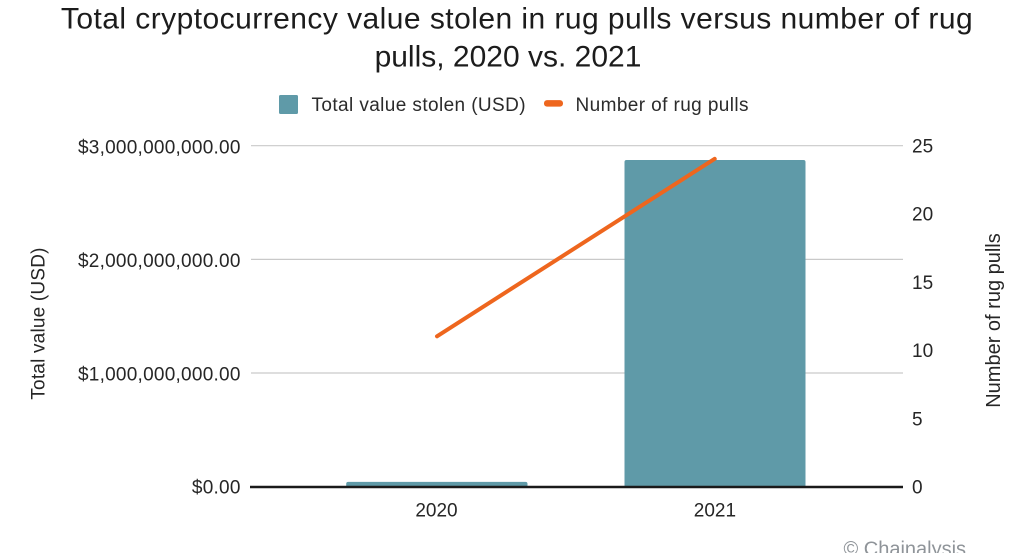  I want to click on svg-text: 25, so click(922, 147).